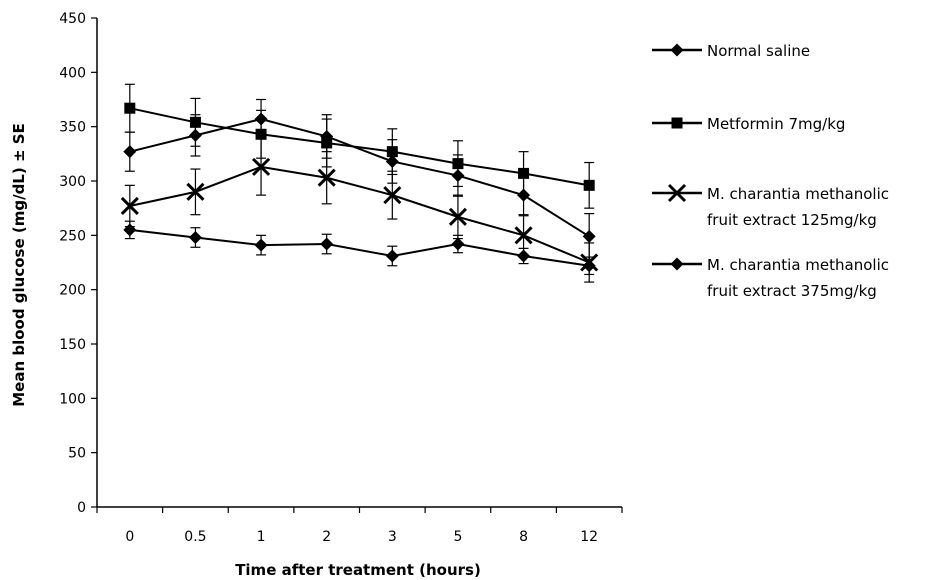 The height and width of the screenshot is (580, 942). What do you see at coordinates (72, 236) in the screenshot?
I see `y-tick-label: 250` at bounding box center [72, 236].